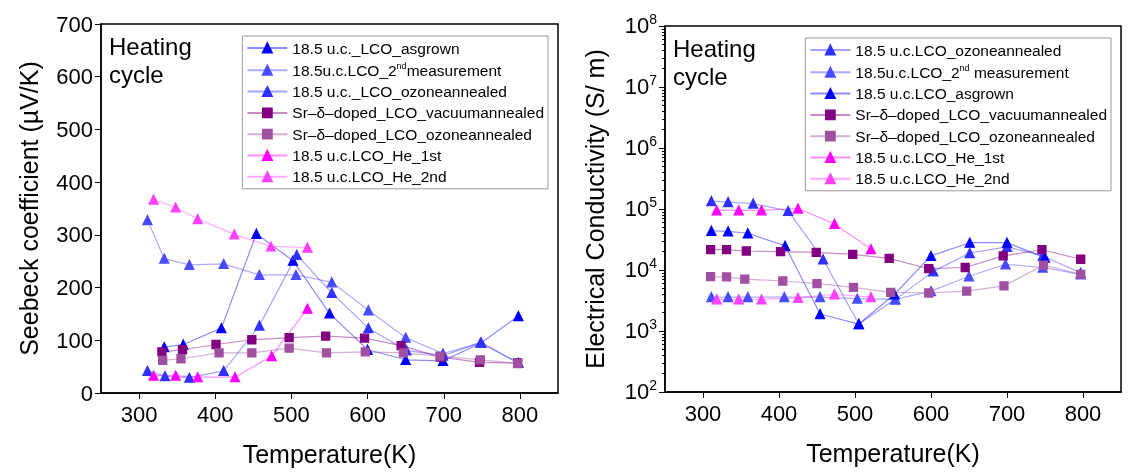 This screenshot has width=1128, height=476. I want to click on y-tick-label: 300, so click(74, 235).